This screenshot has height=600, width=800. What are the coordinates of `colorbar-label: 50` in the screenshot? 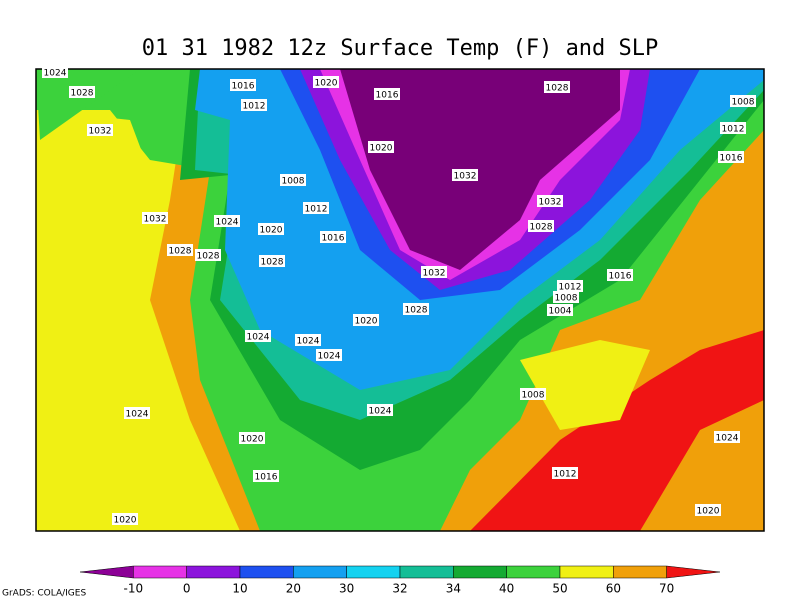 It's located at (559, 589).